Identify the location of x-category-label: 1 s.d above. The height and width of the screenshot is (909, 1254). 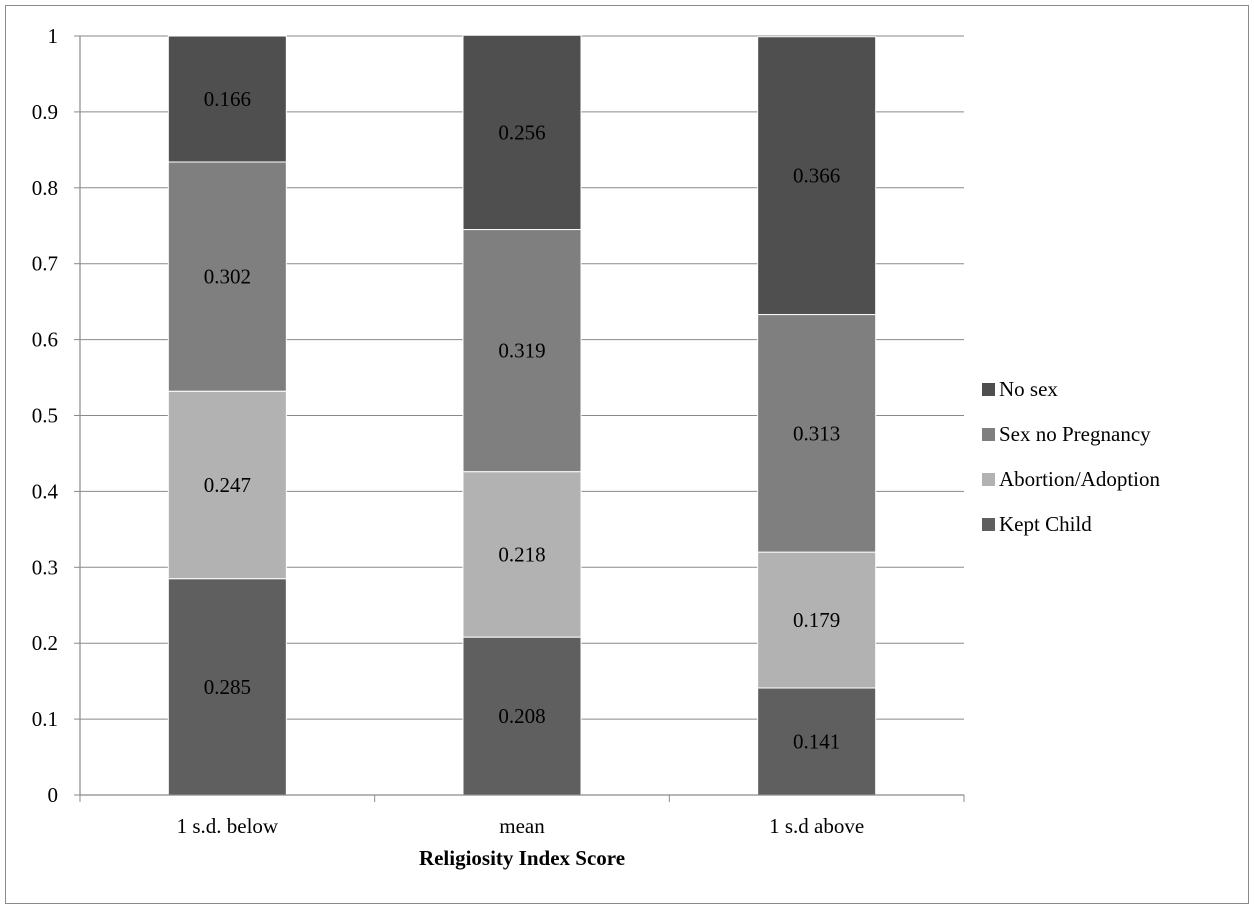
(816, 826).